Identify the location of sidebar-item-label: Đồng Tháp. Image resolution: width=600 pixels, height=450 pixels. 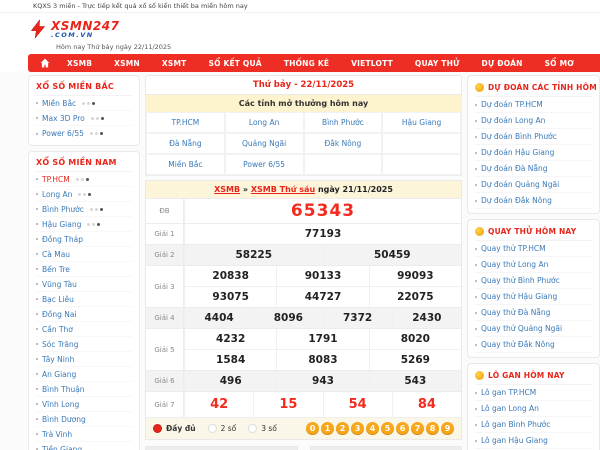
(62, 239).